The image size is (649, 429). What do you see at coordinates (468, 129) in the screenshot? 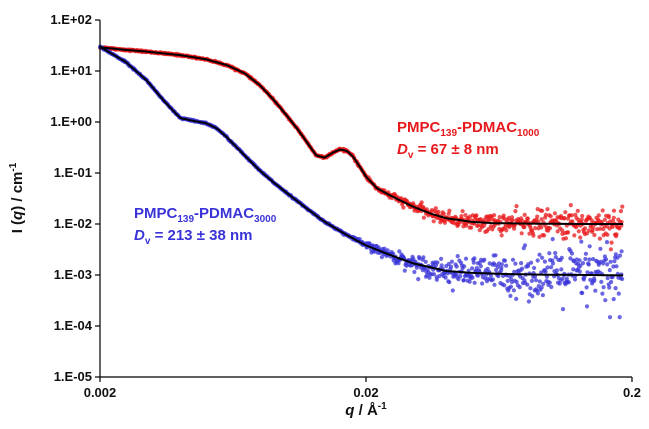
I see `annotation-red-name: PMPC139-PDMAC1000` at bounding box center [468, 129].